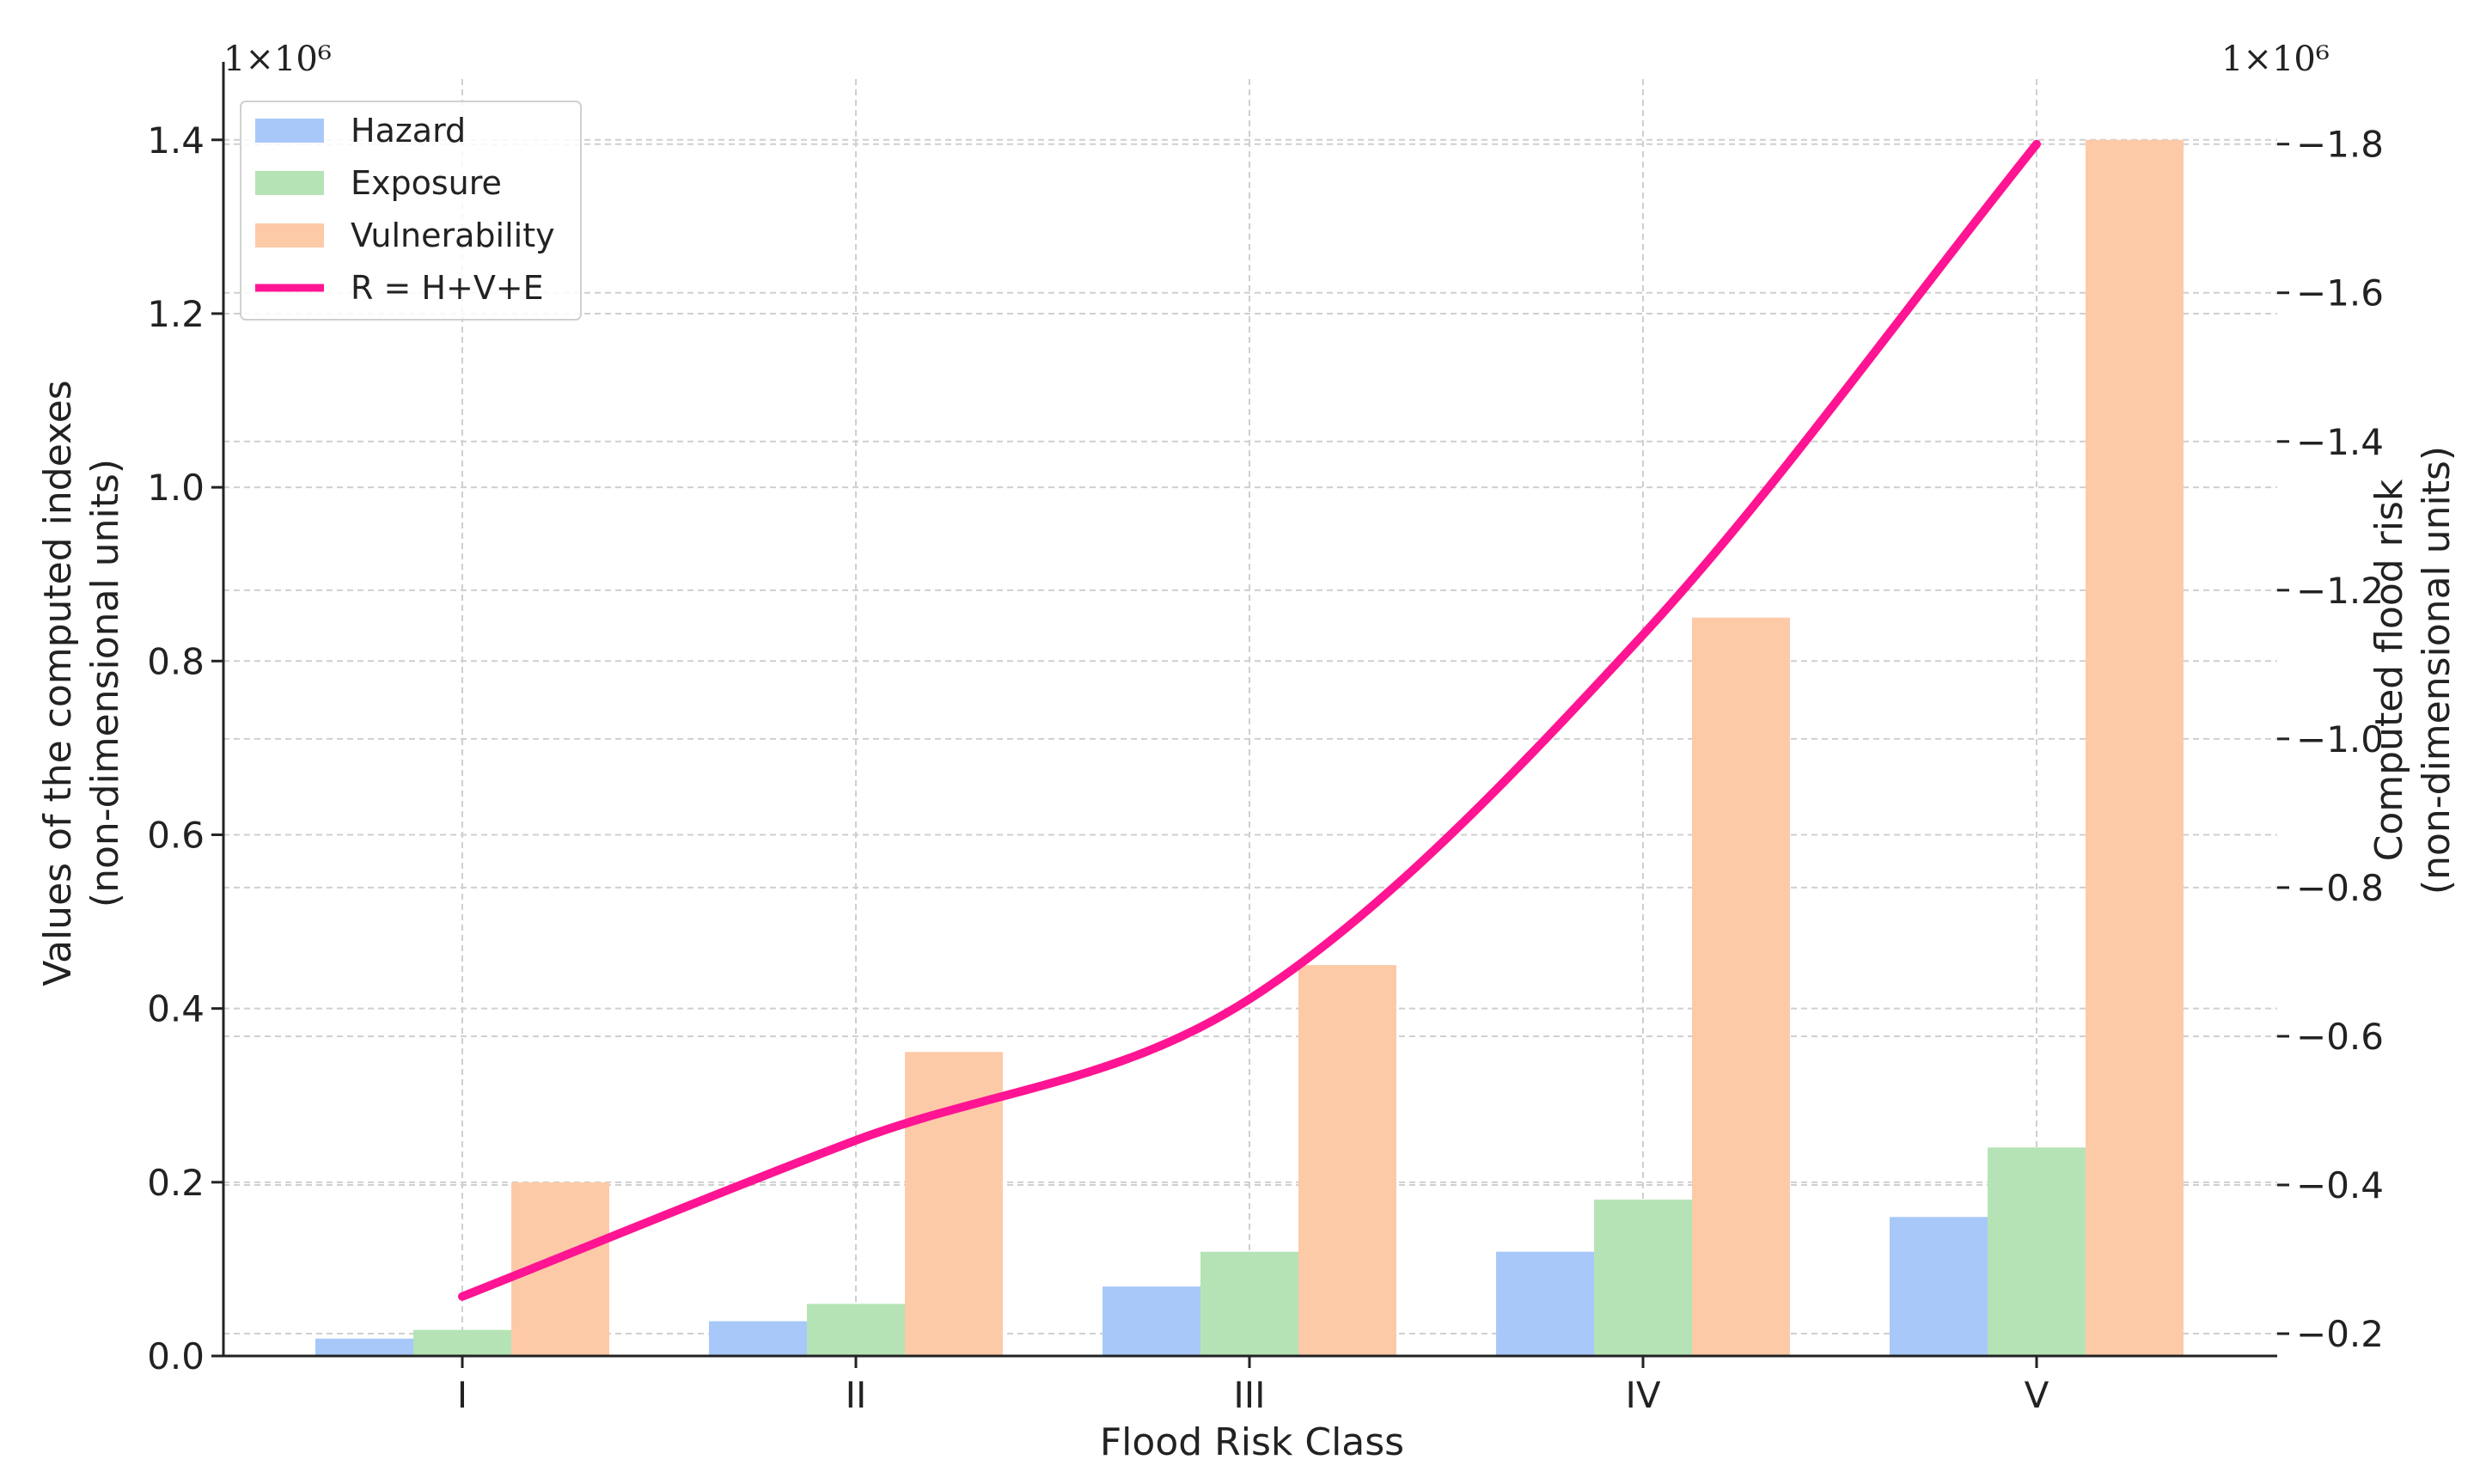 This screenshot has height=1484, width=2480. I want to click on right-tick-label-6: −1.4, so click(2340, 442).